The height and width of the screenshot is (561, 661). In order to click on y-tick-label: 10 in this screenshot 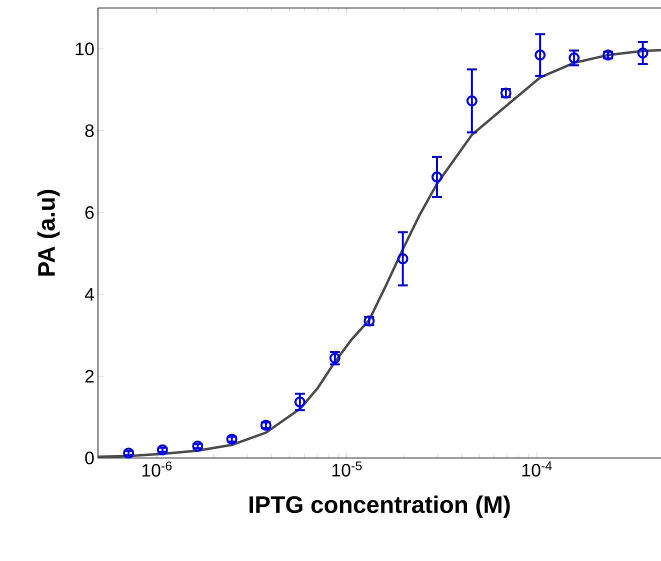, I will do `click(85, 49)`.